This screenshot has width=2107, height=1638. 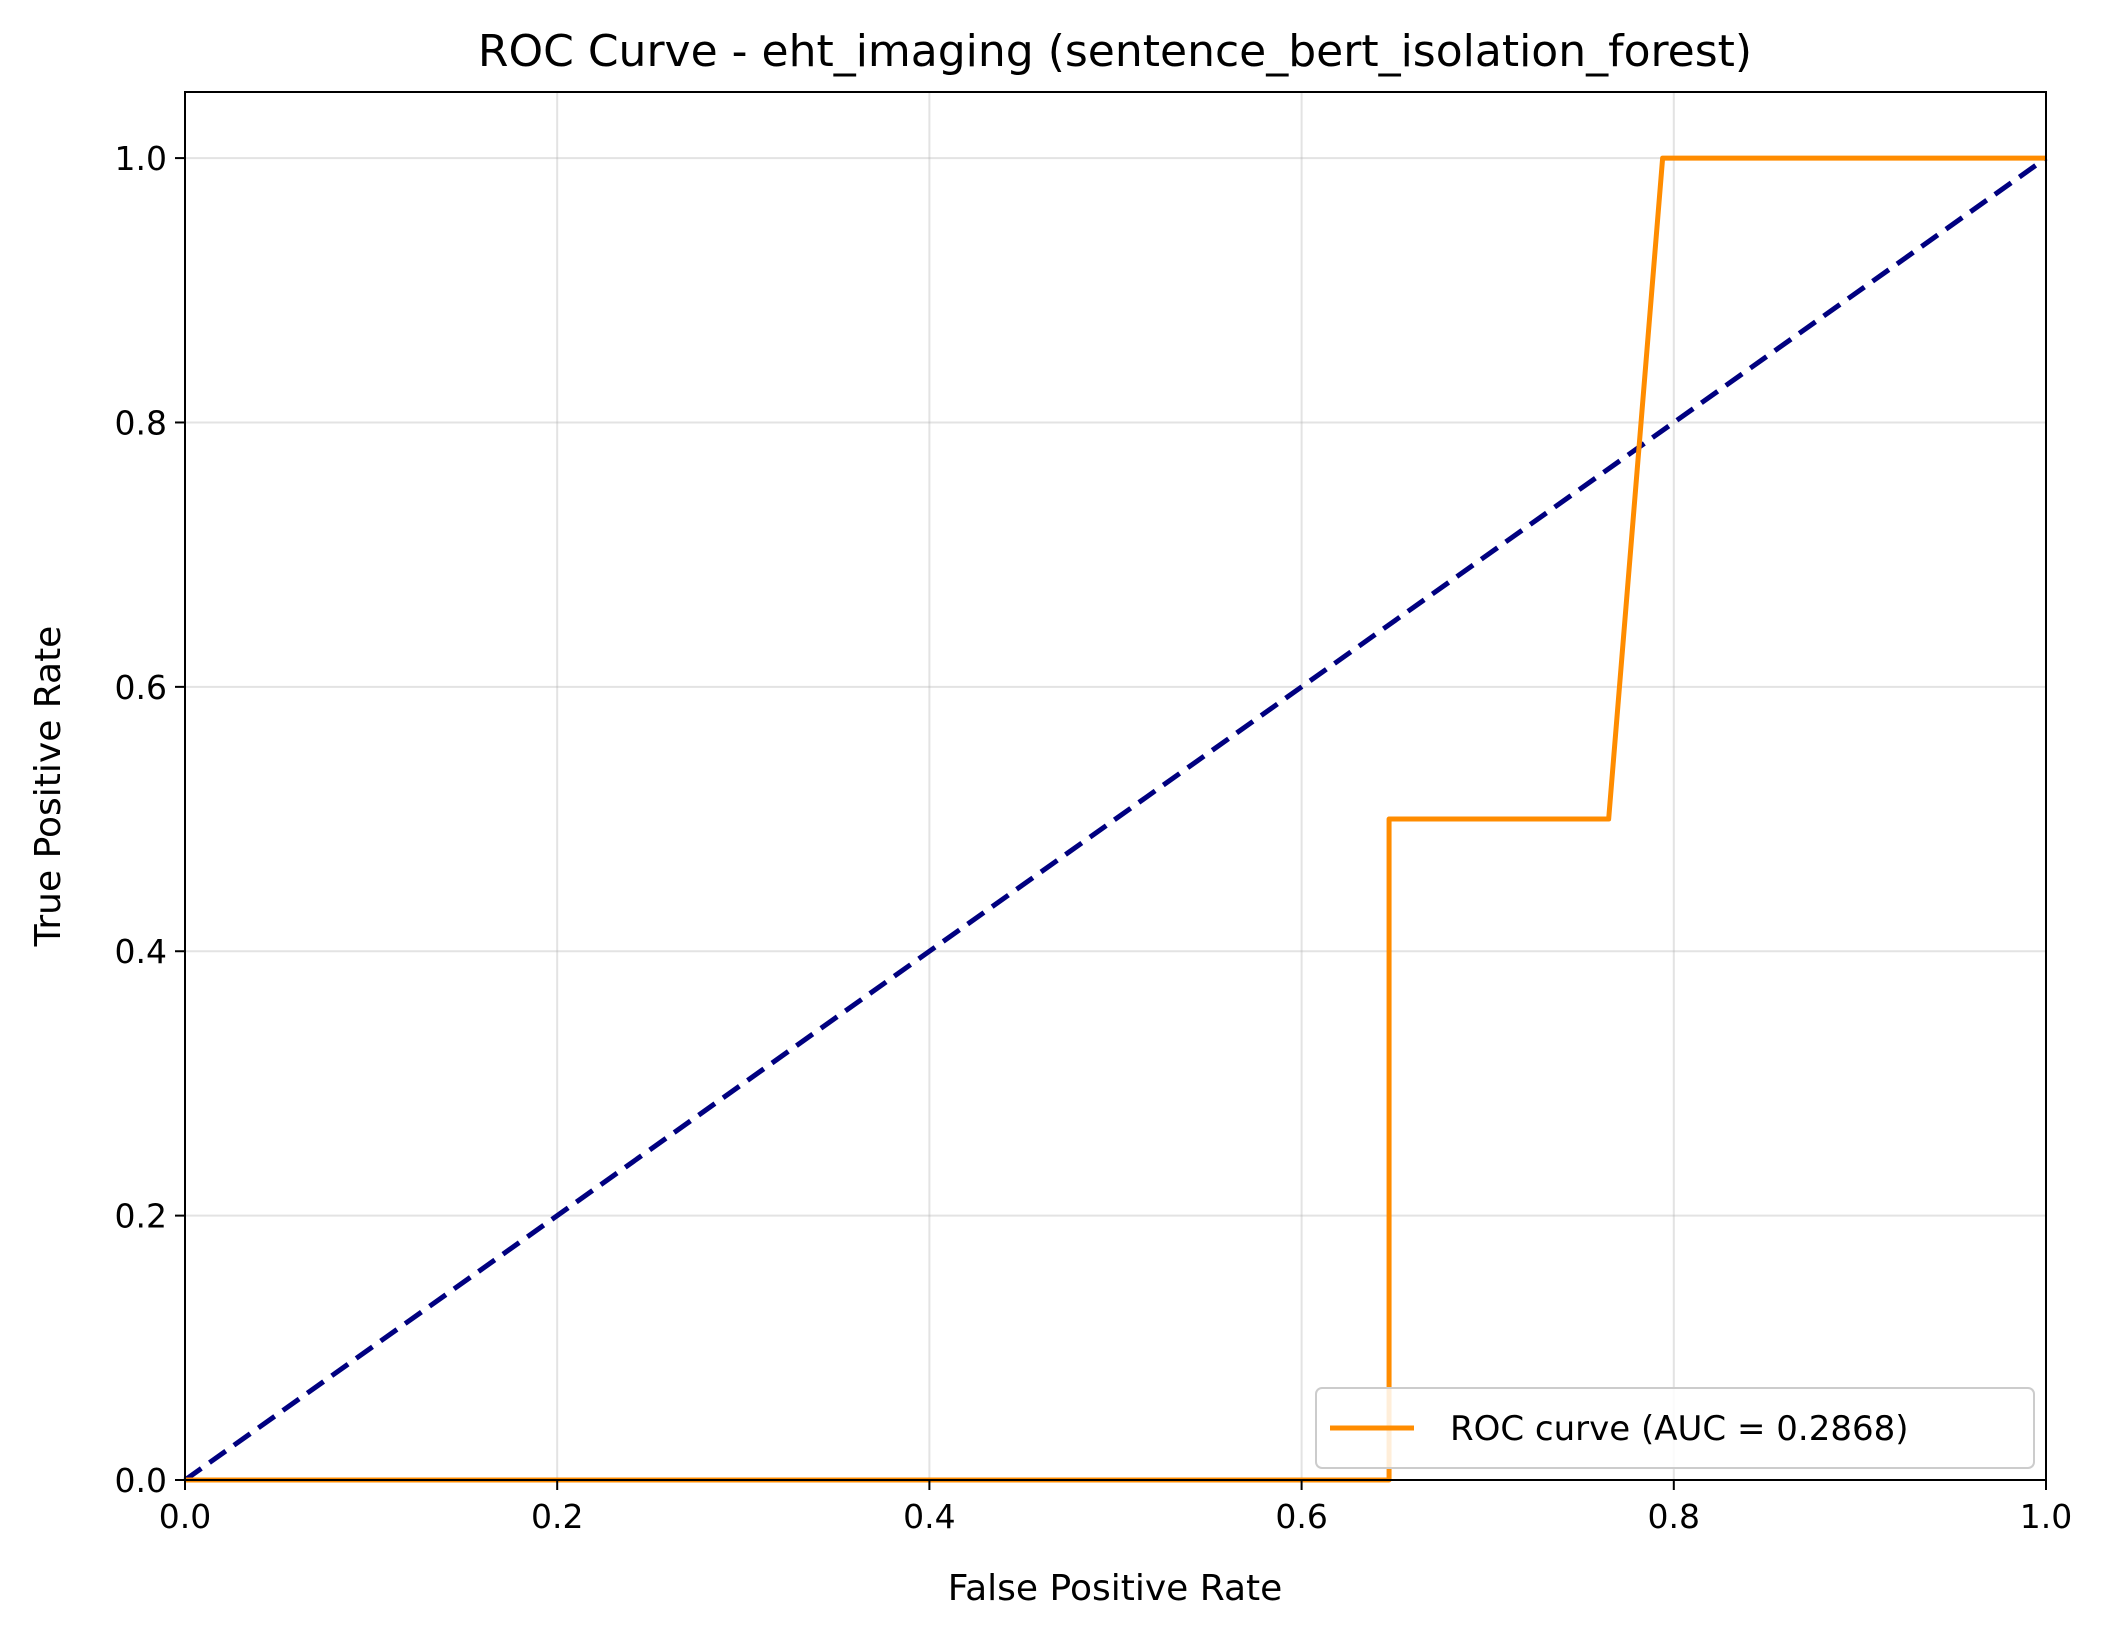 I want to click on x-tick-label: 0.0, so click(x=185, y=1516).